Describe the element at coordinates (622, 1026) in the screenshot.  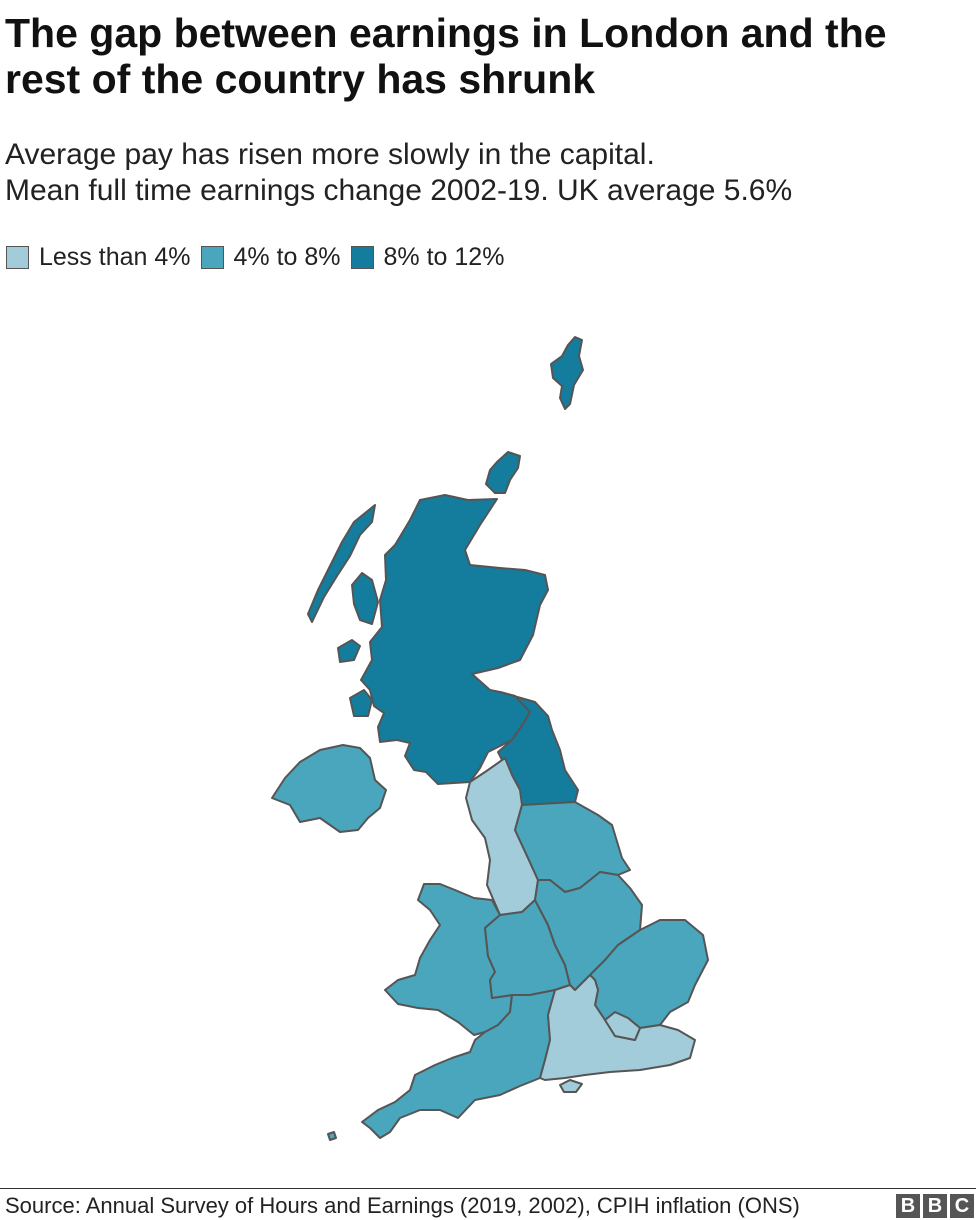
I see `region-london` at that location.